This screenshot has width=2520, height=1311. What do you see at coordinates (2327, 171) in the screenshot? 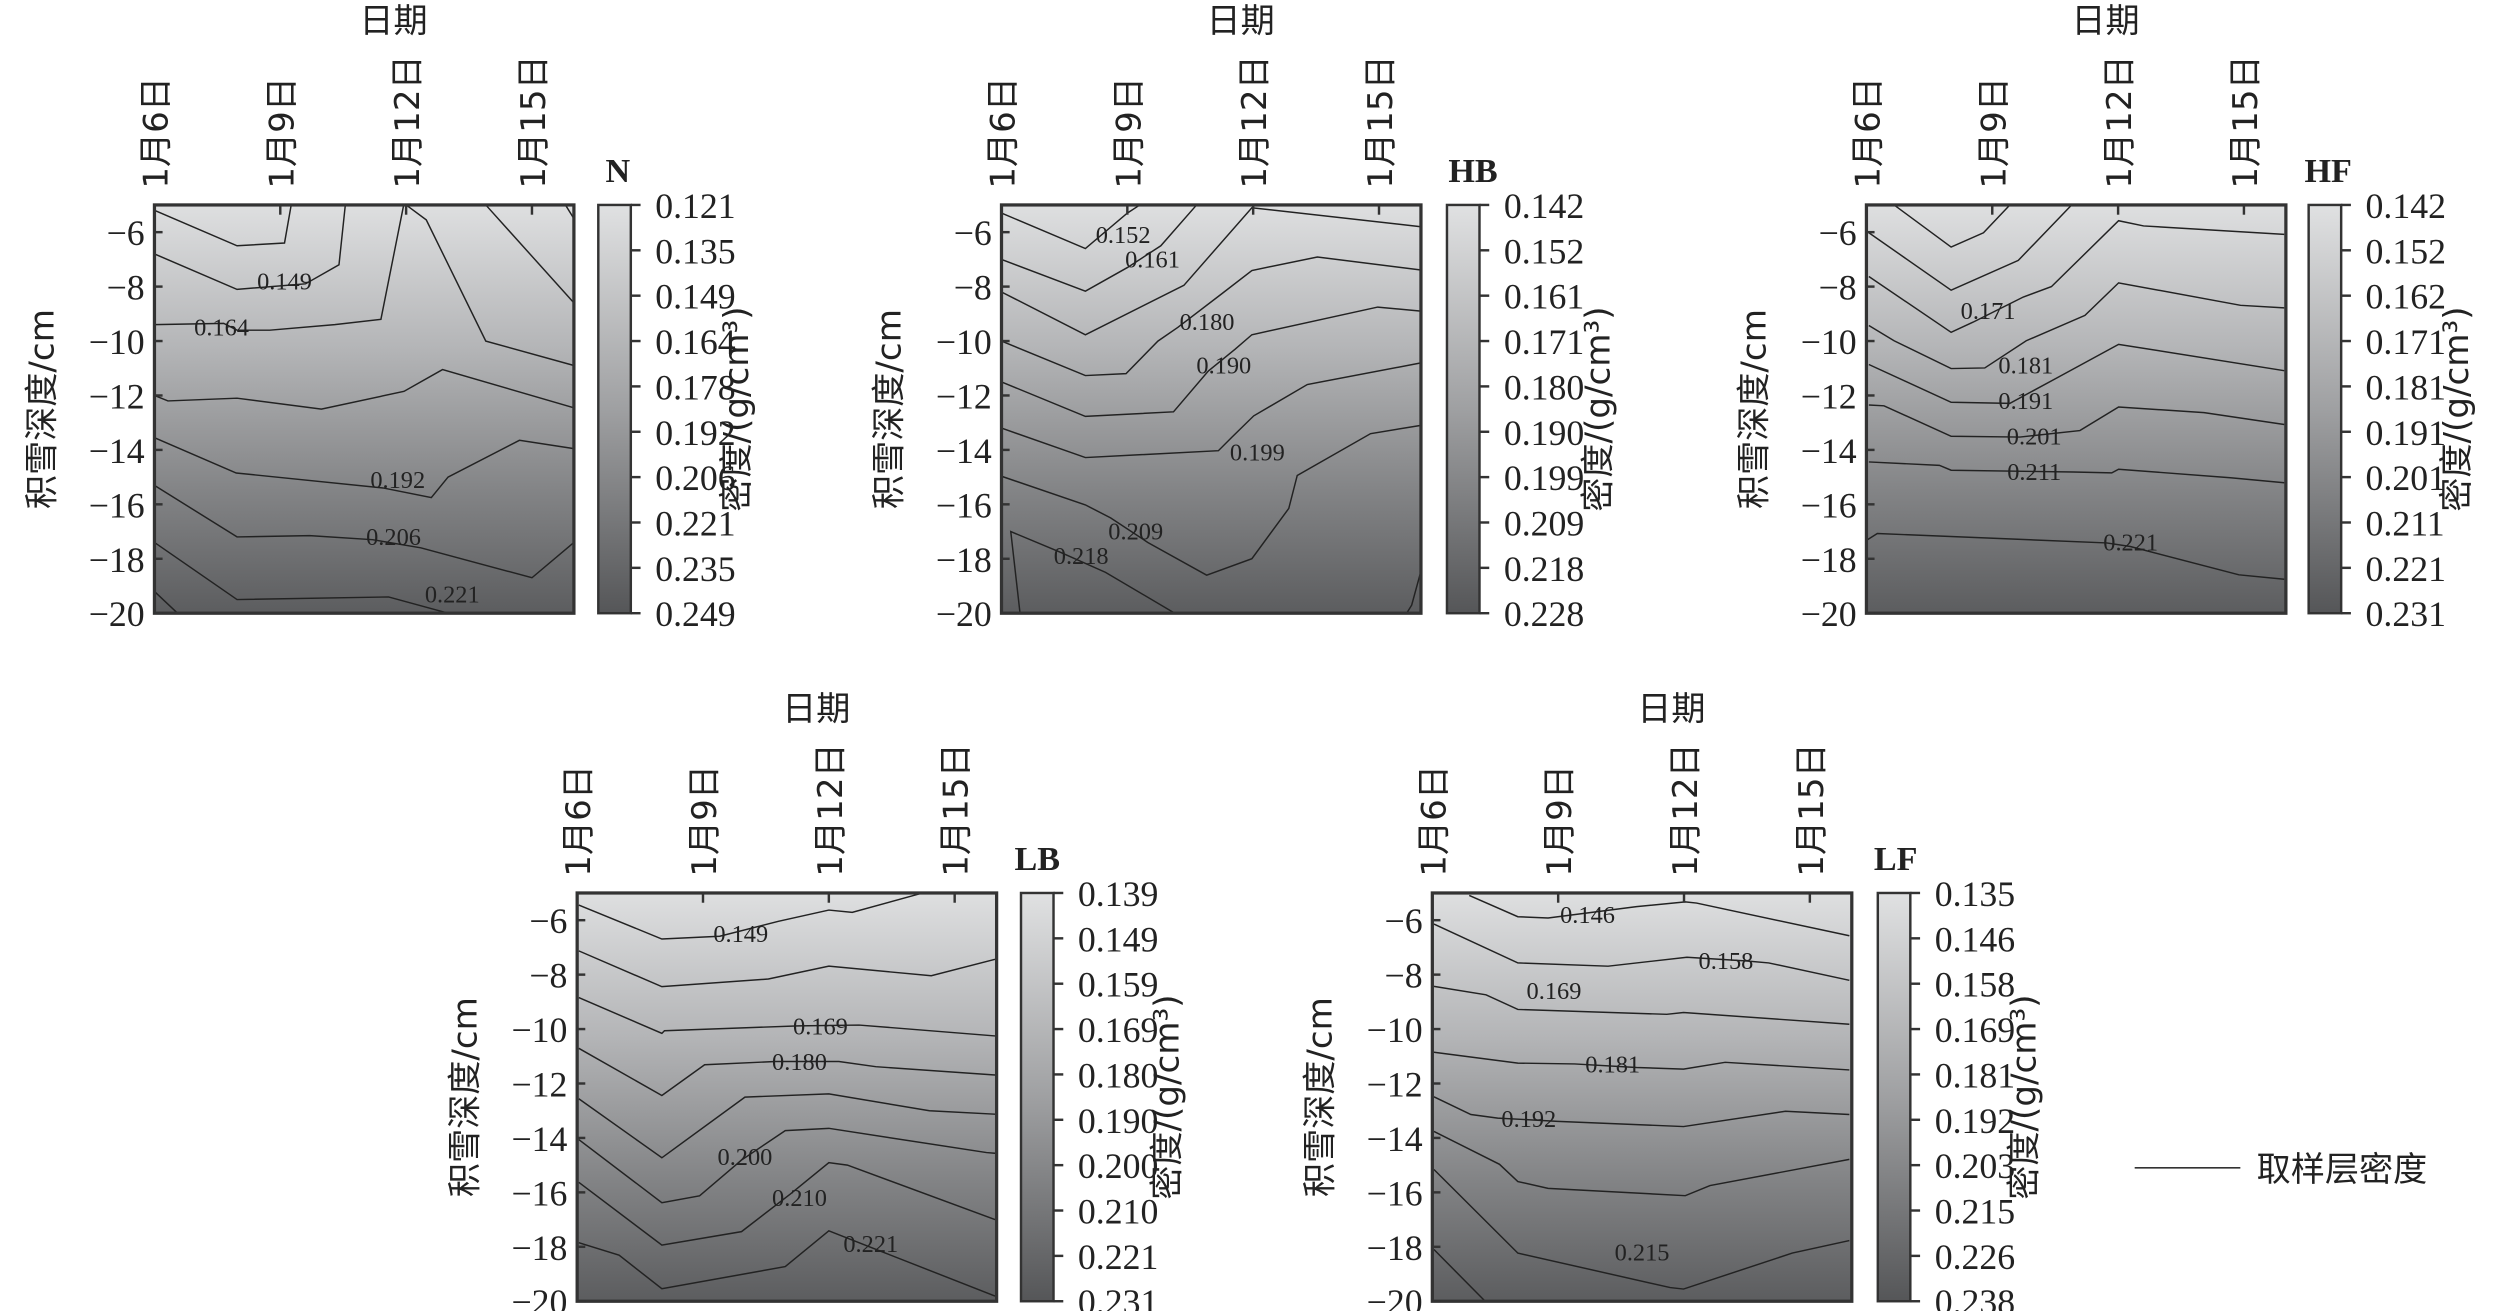
I see `panel-tag: HF` at bounding box center [2327, 171].